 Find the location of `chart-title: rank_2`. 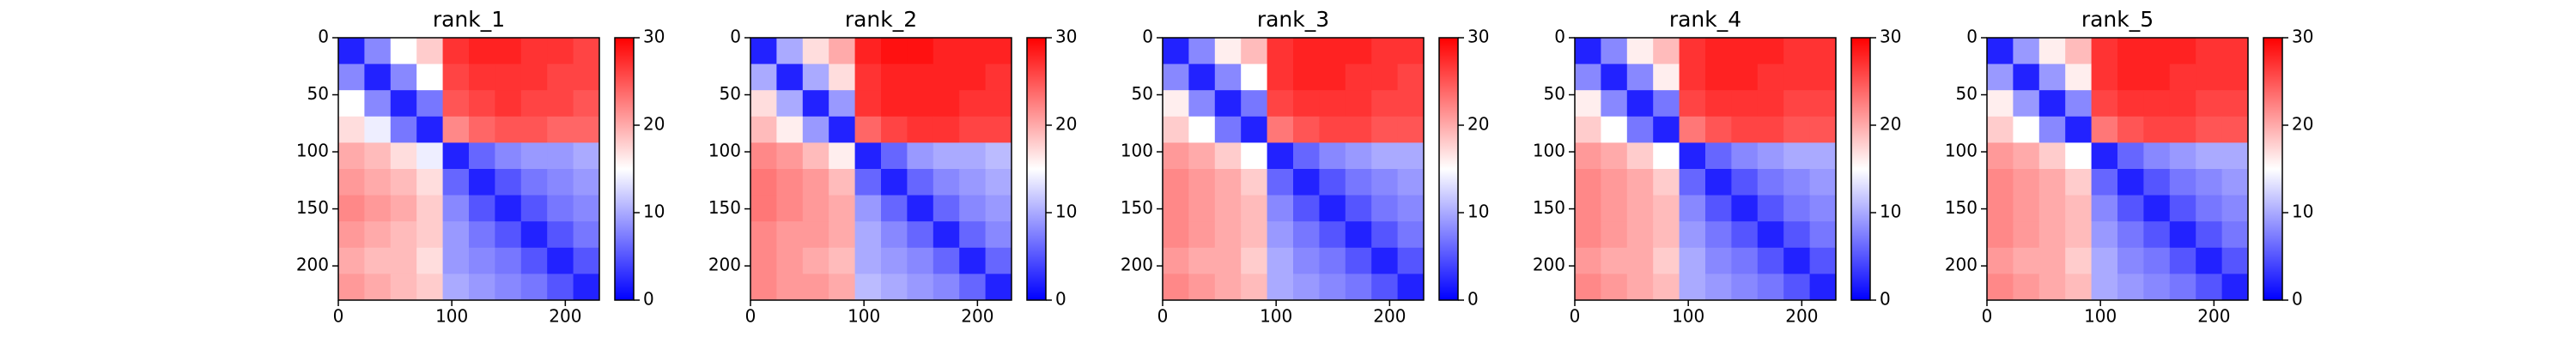

chart-title: rank_2 is located at coordinates (881, 19).